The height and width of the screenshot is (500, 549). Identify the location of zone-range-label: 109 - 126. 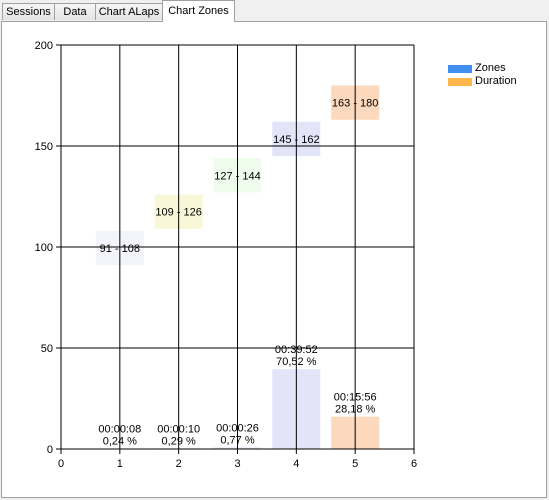
(178, 213).